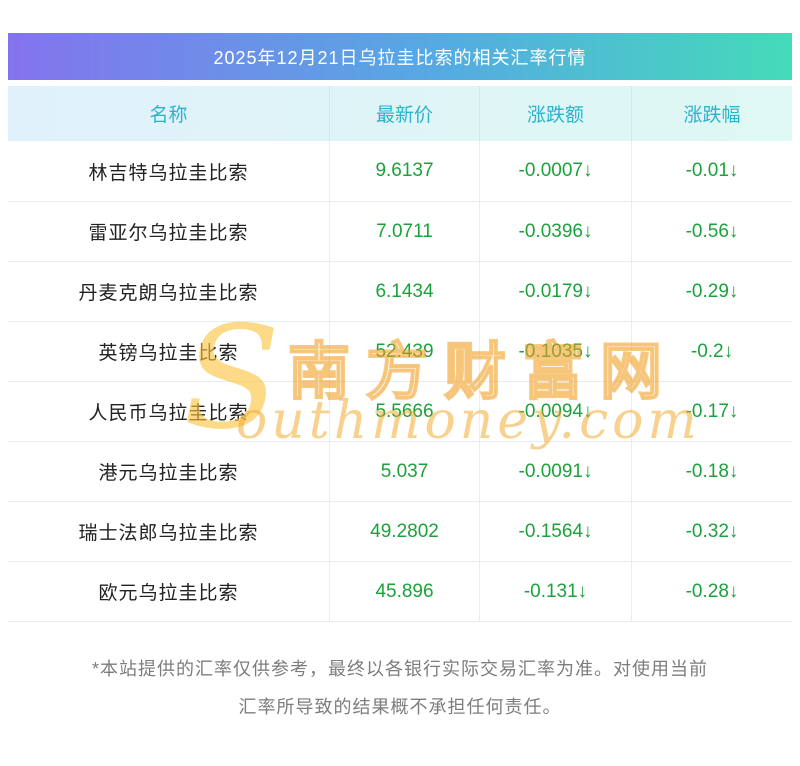  What do you see at coordinates (405, 113) in the screenshot?
I see `column-header-price: 最新价` at bounding box center [405, 113].